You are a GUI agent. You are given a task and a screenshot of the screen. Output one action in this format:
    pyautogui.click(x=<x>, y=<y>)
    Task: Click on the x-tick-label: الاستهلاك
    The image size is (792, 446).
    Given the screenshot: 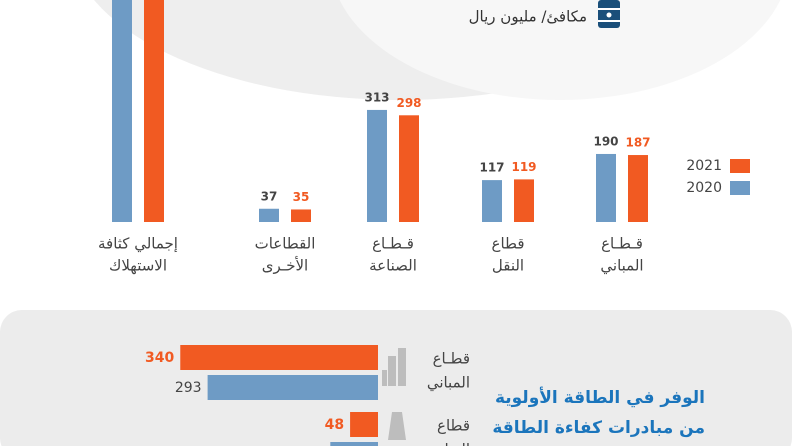 What is the action you would take?
    pyautogui.click(x=138, y=266)
    